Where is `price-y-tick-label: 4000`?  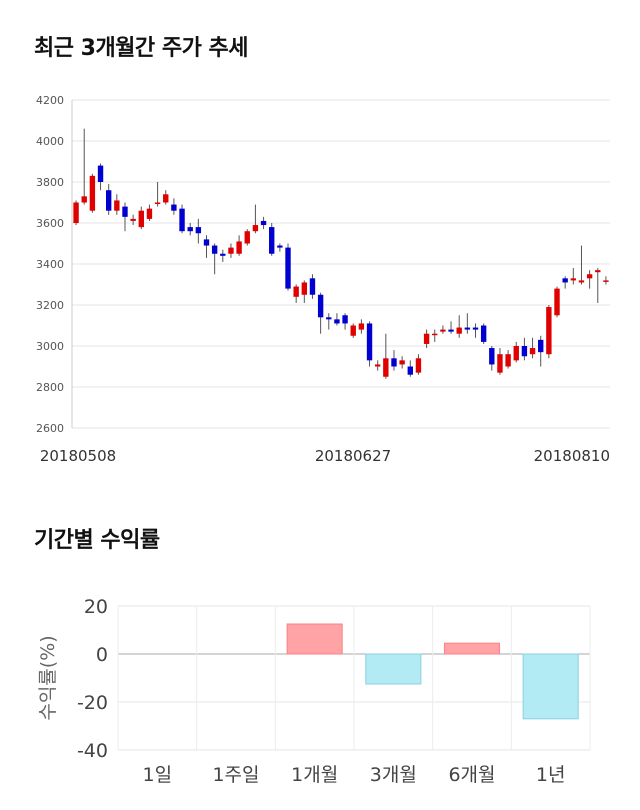
price-y-tick-label: 4000 is located at coordinates (50, 141).